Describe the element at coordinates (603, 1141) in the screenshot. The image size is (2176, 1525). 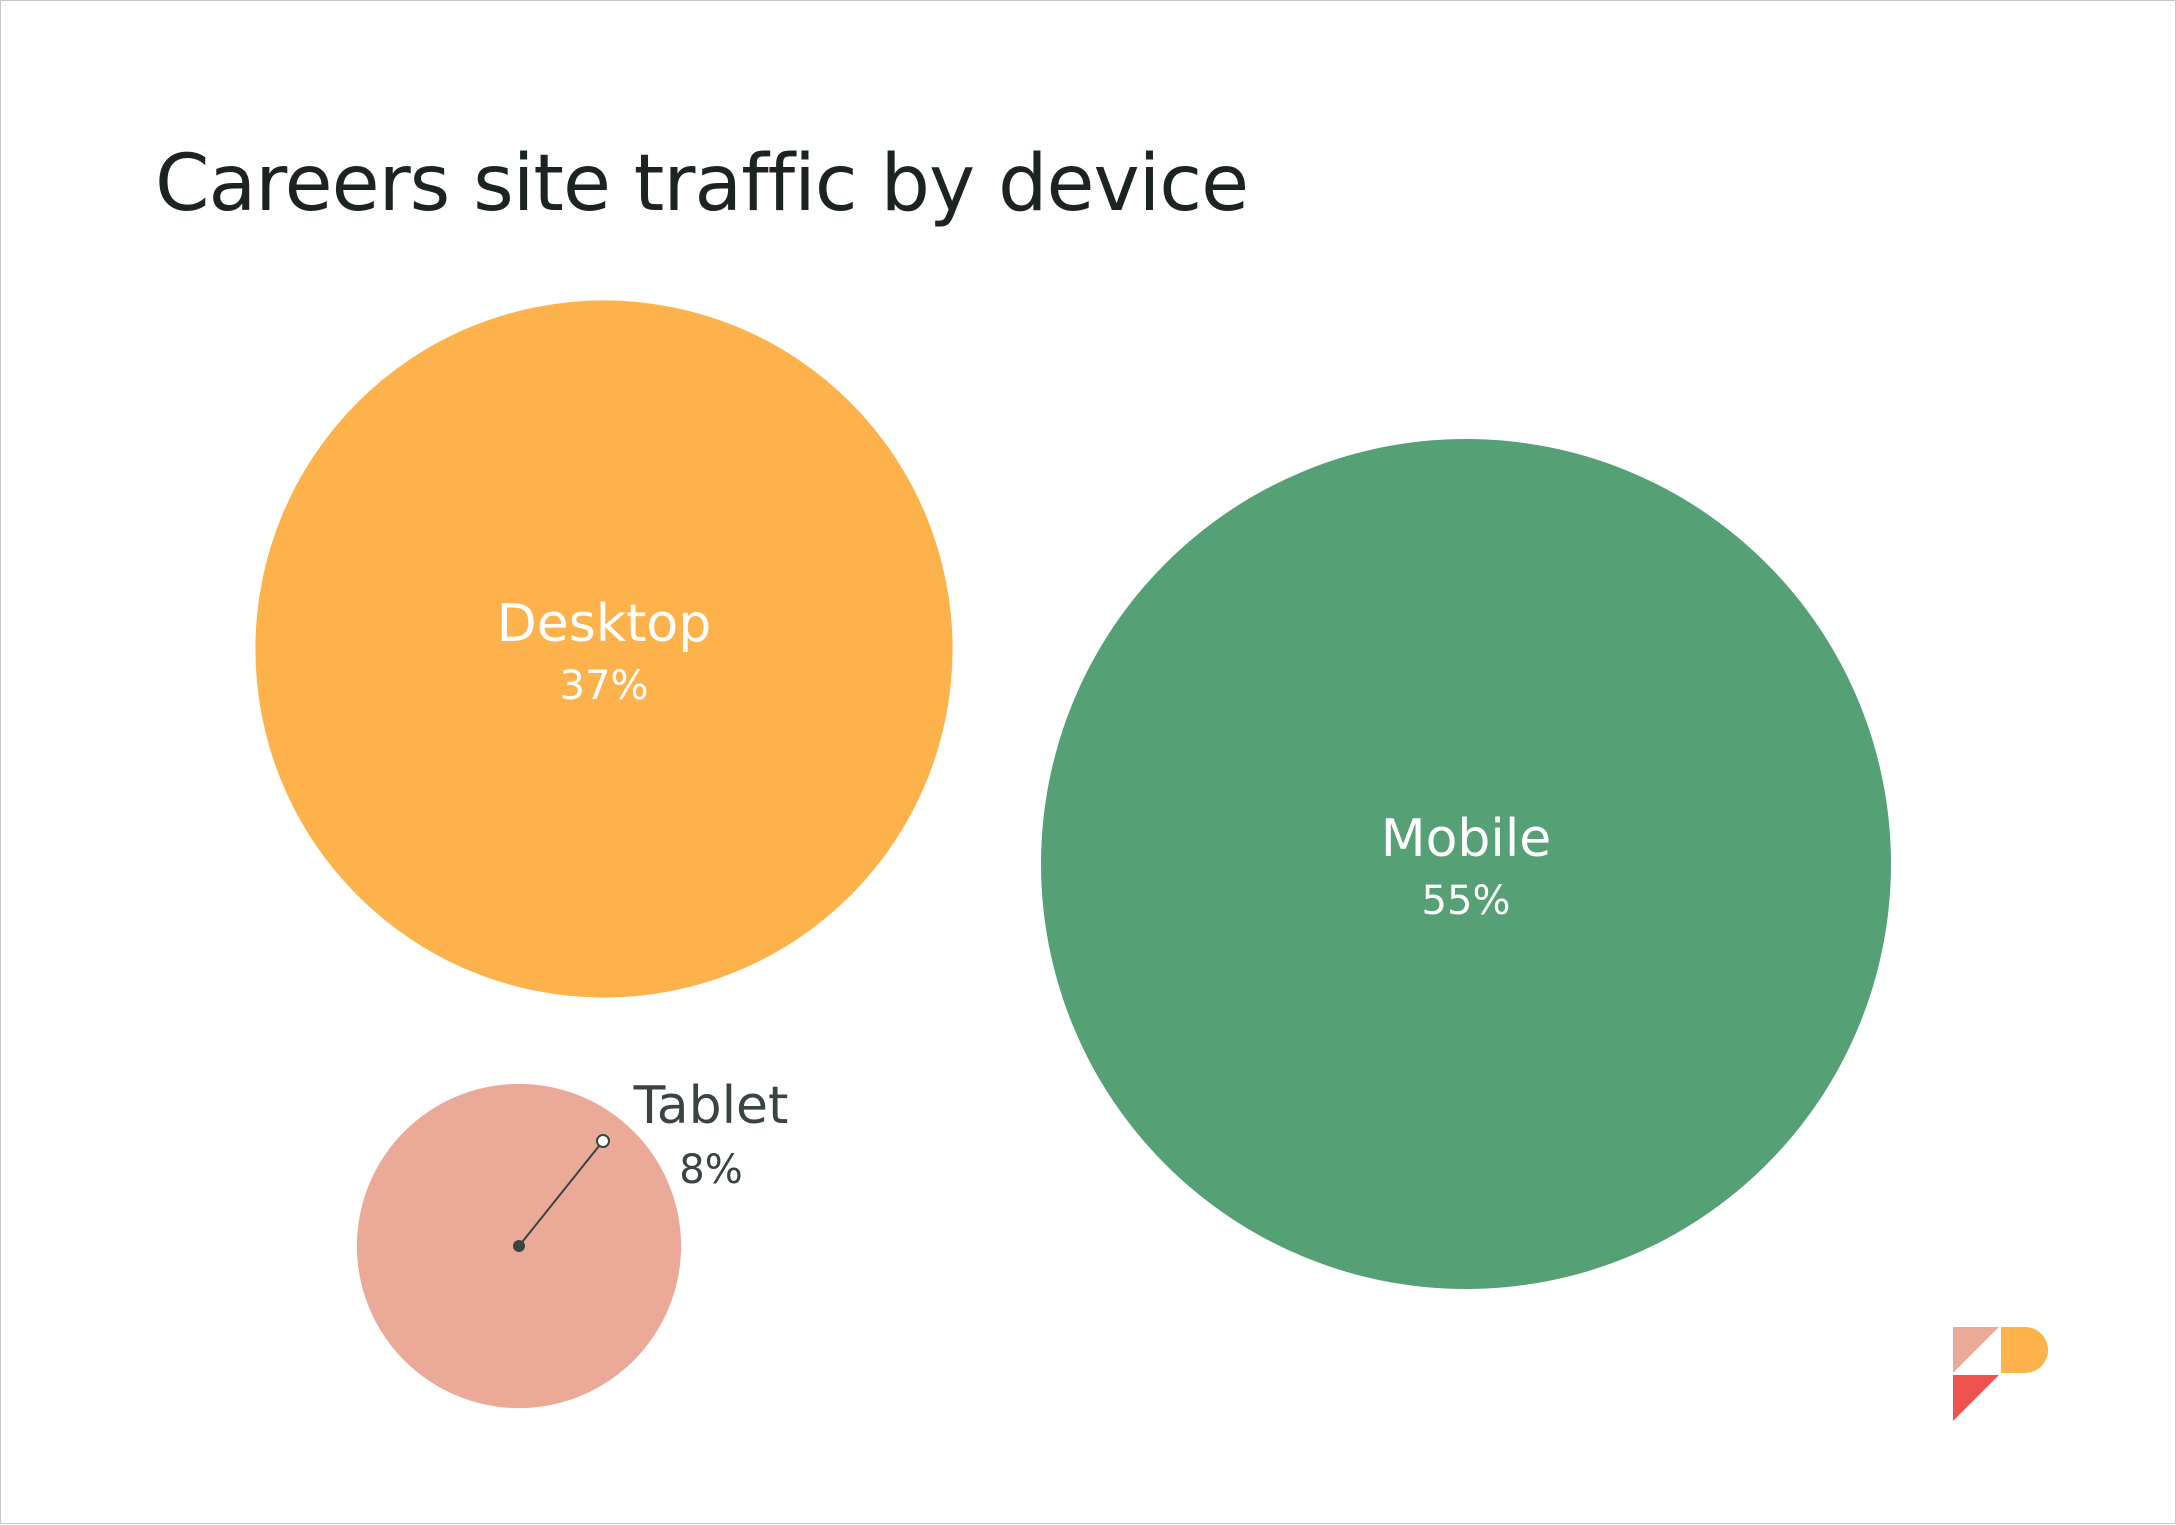
I see `tablet-leader-end` at that location.